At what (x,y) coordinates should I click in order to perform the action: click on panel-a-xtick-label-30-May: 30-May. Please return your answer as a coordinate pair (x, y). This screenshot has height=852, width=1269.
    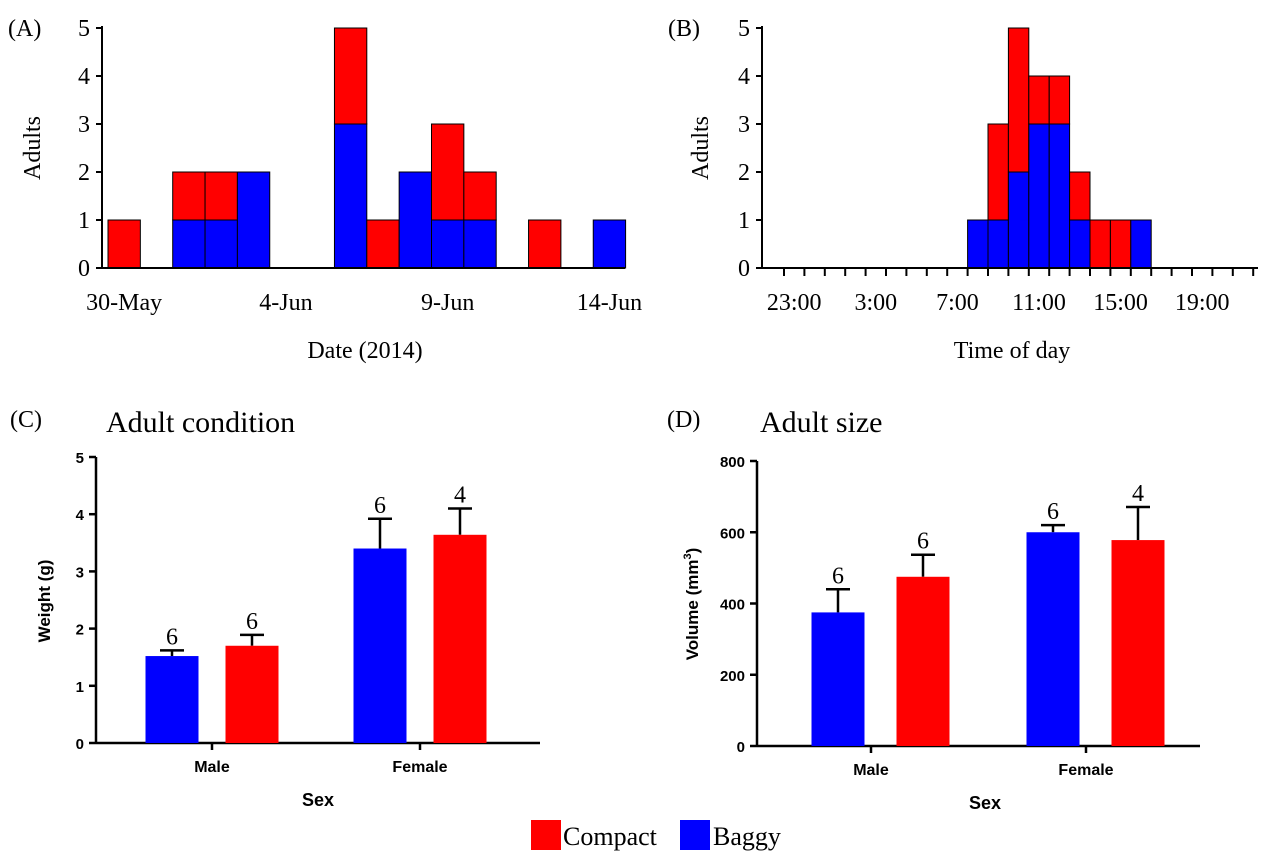
    Looking at the image, I should click on (124, 303).